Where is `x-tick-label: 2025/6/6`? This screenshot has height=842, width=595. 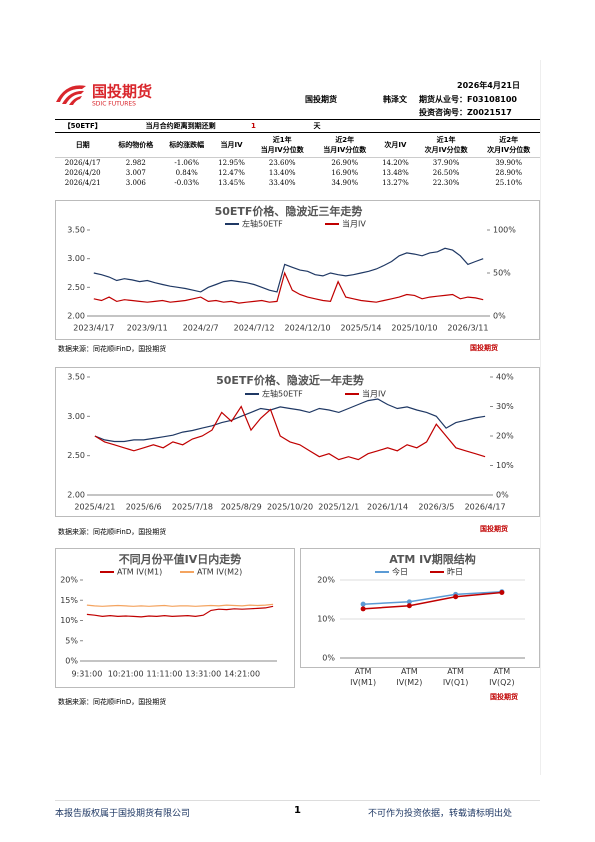 x-tick-label: 2025/6/6 is located at coordinates (144, 507).